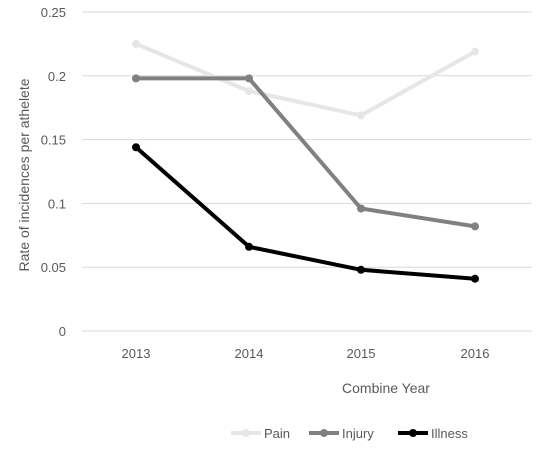 The width and height of the screenshot is (550, 457). What do you see at coordinates (136, 353) in the screenshot?
I see `x-tick-label: 2013` at bounding box center [136, 353].